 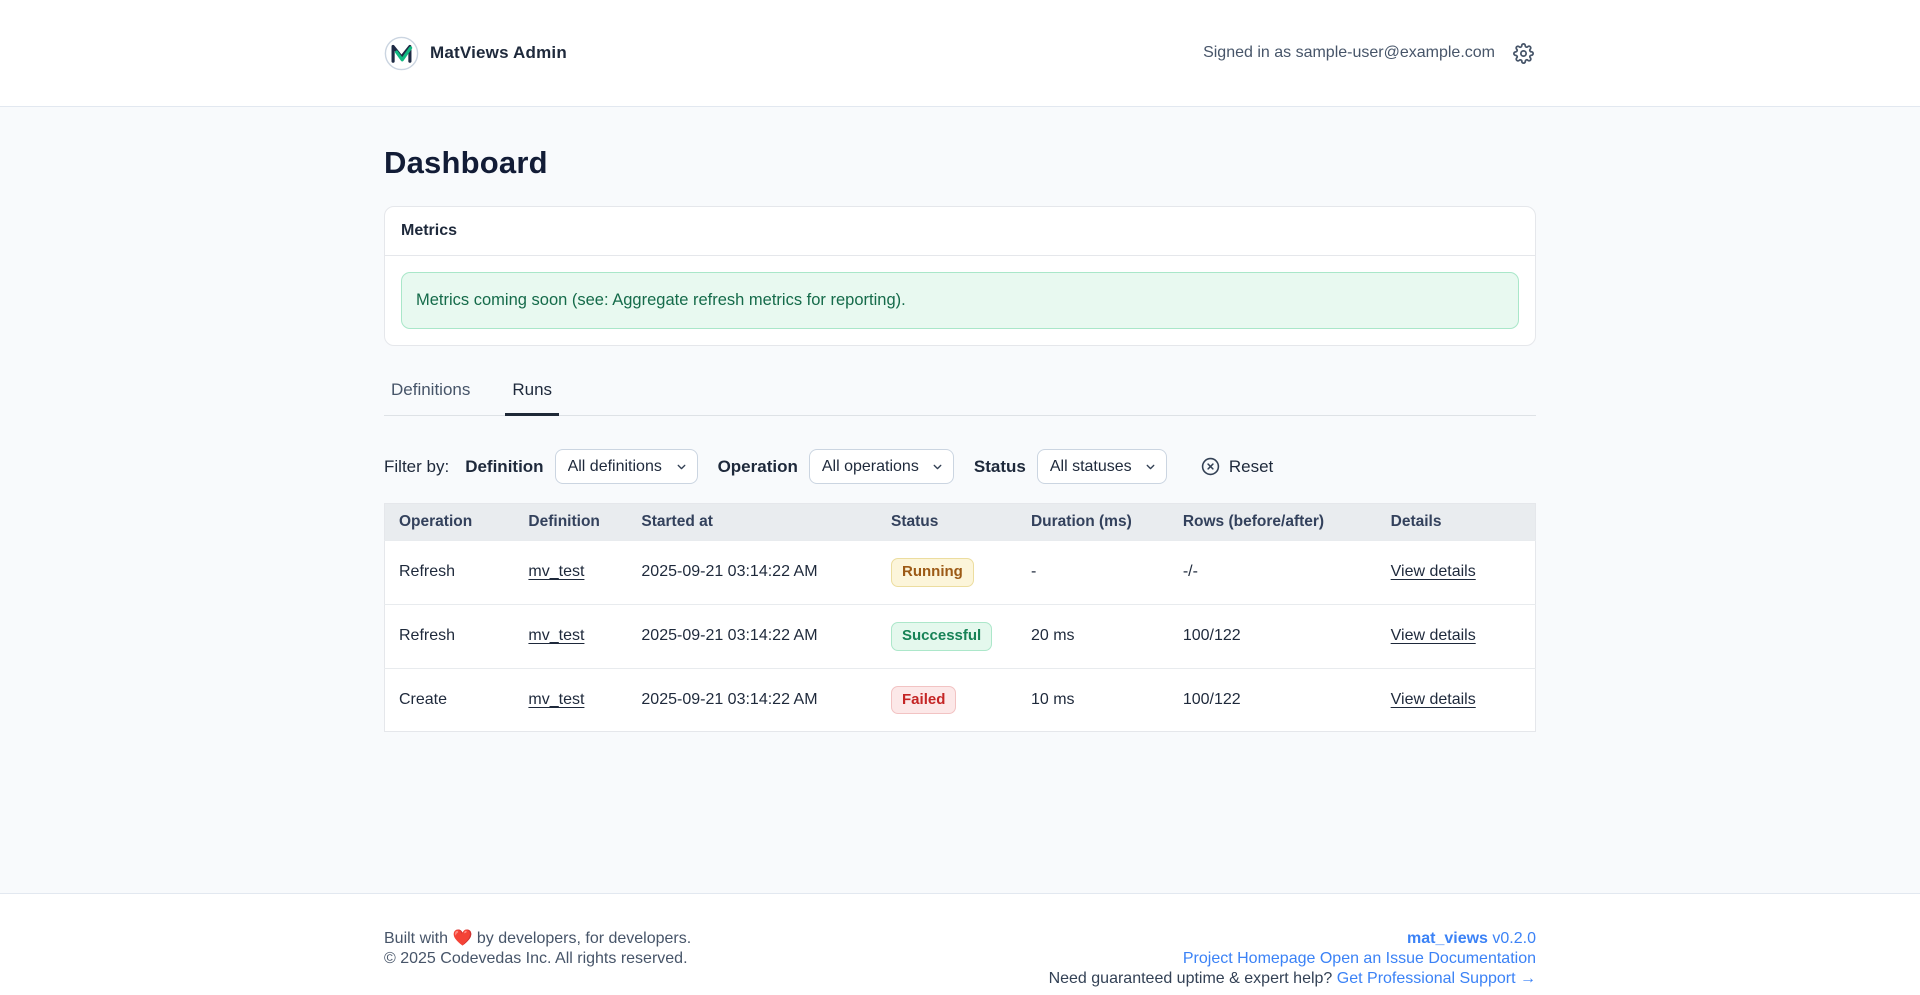 I want to click on col-duration: Duration (ms), so click(x=1092, y=522).